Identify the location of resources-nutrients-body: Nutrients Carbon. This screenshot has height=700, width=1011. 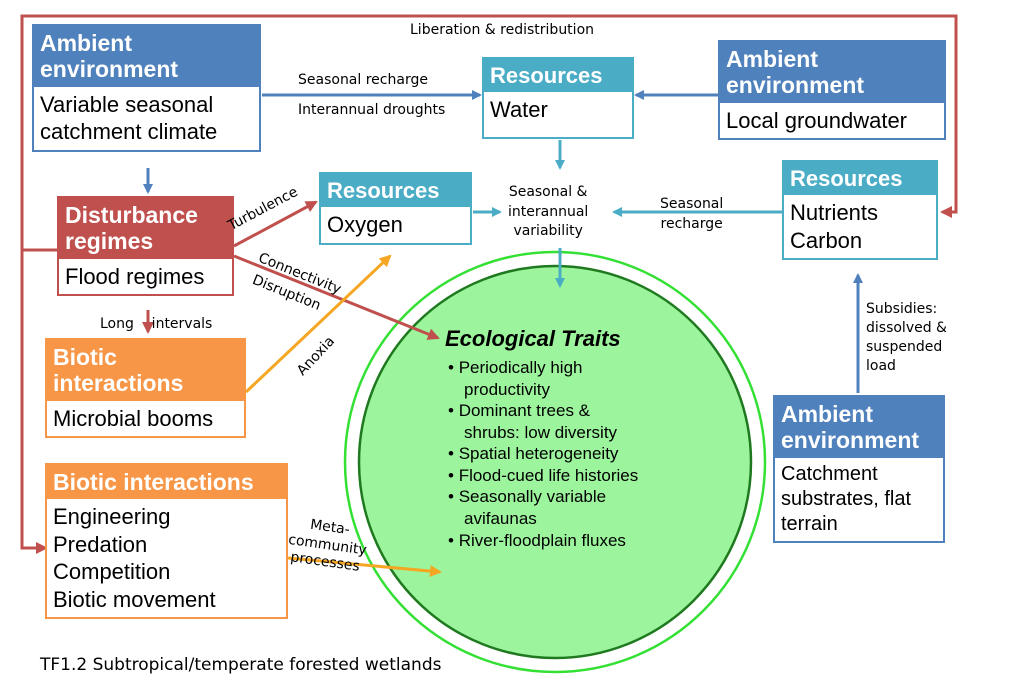
(860, 227).